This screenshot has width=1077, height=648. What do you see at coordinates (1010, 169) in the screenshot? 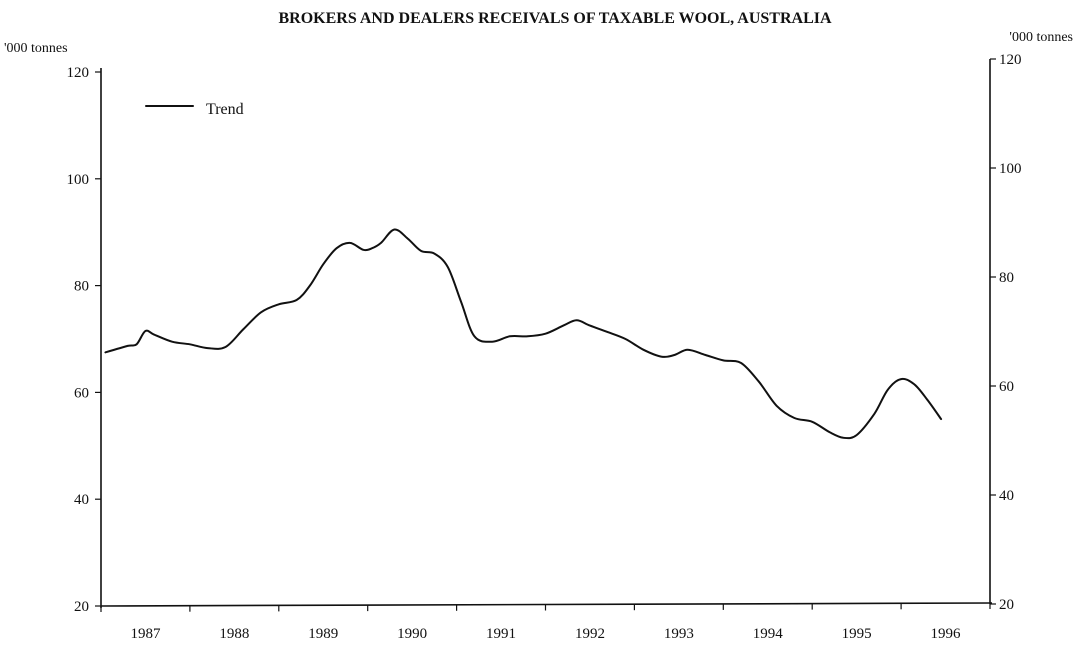
I see `right-axis-tick-label: 100` at bounding box center [1010, 169].